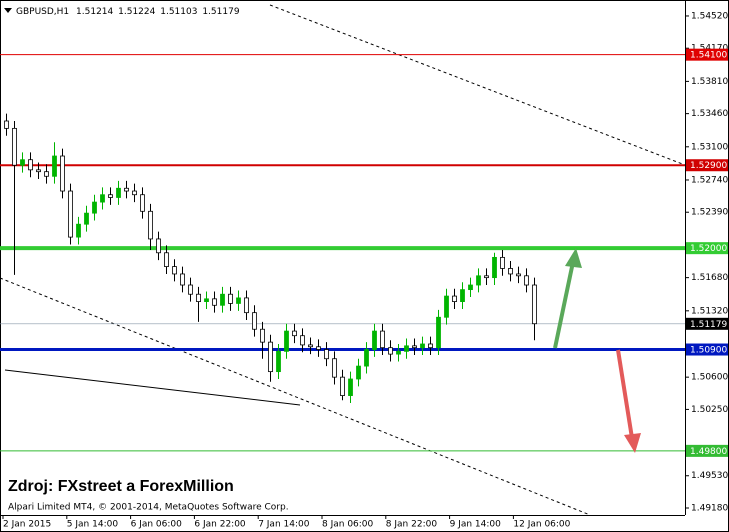  What do you see at coordinates (220, 12) in the screenshot?
I see `header-value: 1.51179` at bounding box center [220, 12].